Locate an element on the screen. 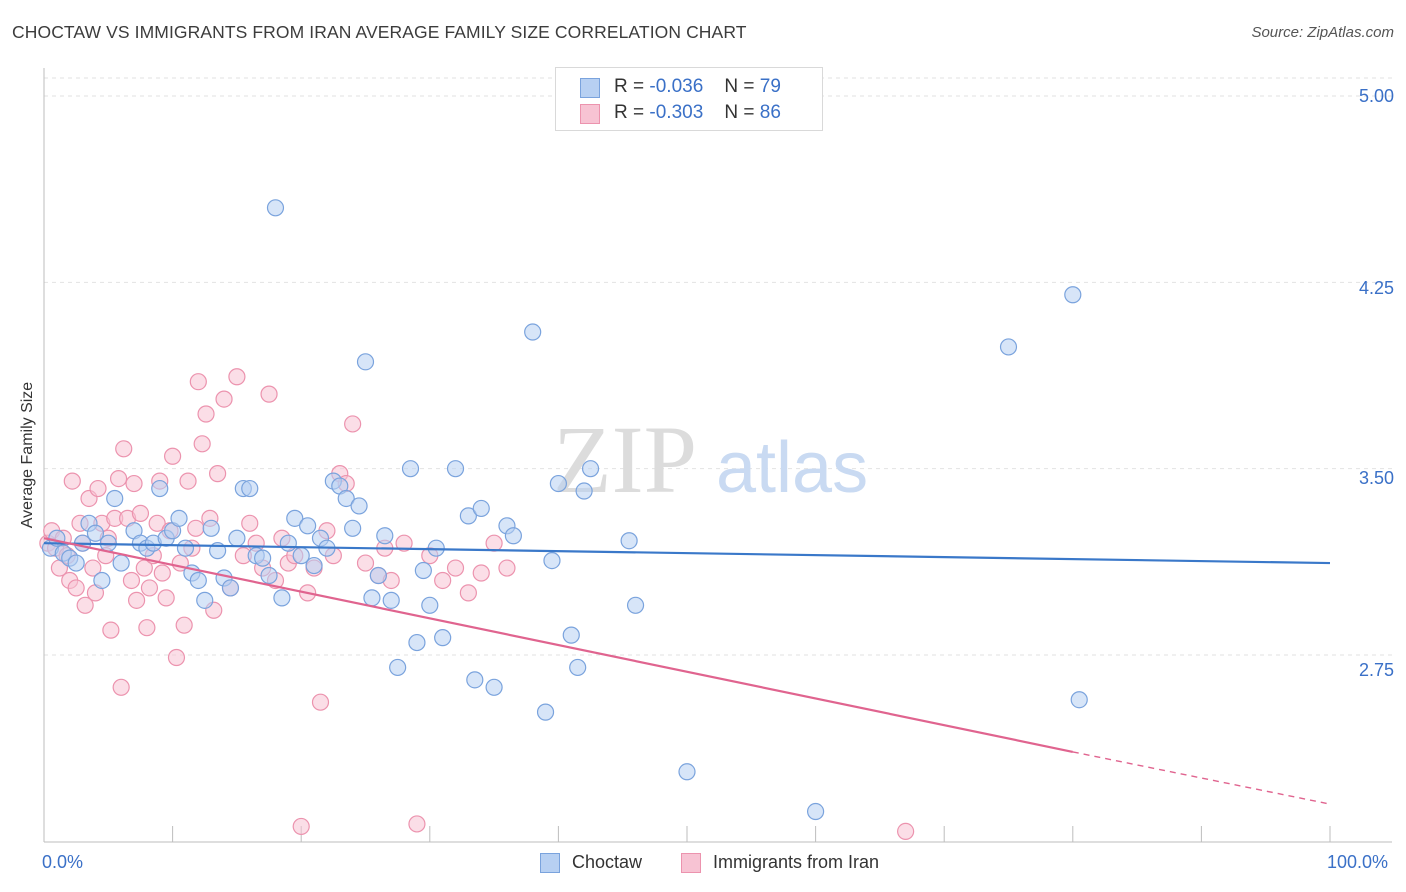  x-tick-label-max: 100.0% is located at coordinates (1358, 862).